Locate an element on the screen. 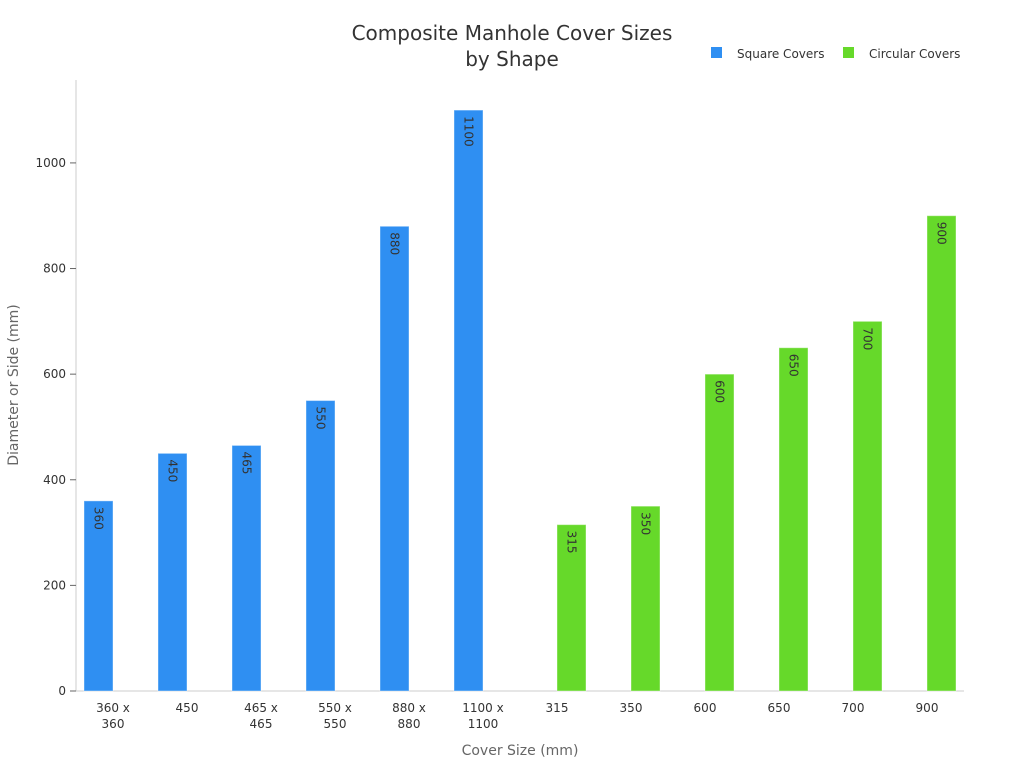  chart-title: Composite Manhole Cover Sizes is located at coordinates (512, 33).